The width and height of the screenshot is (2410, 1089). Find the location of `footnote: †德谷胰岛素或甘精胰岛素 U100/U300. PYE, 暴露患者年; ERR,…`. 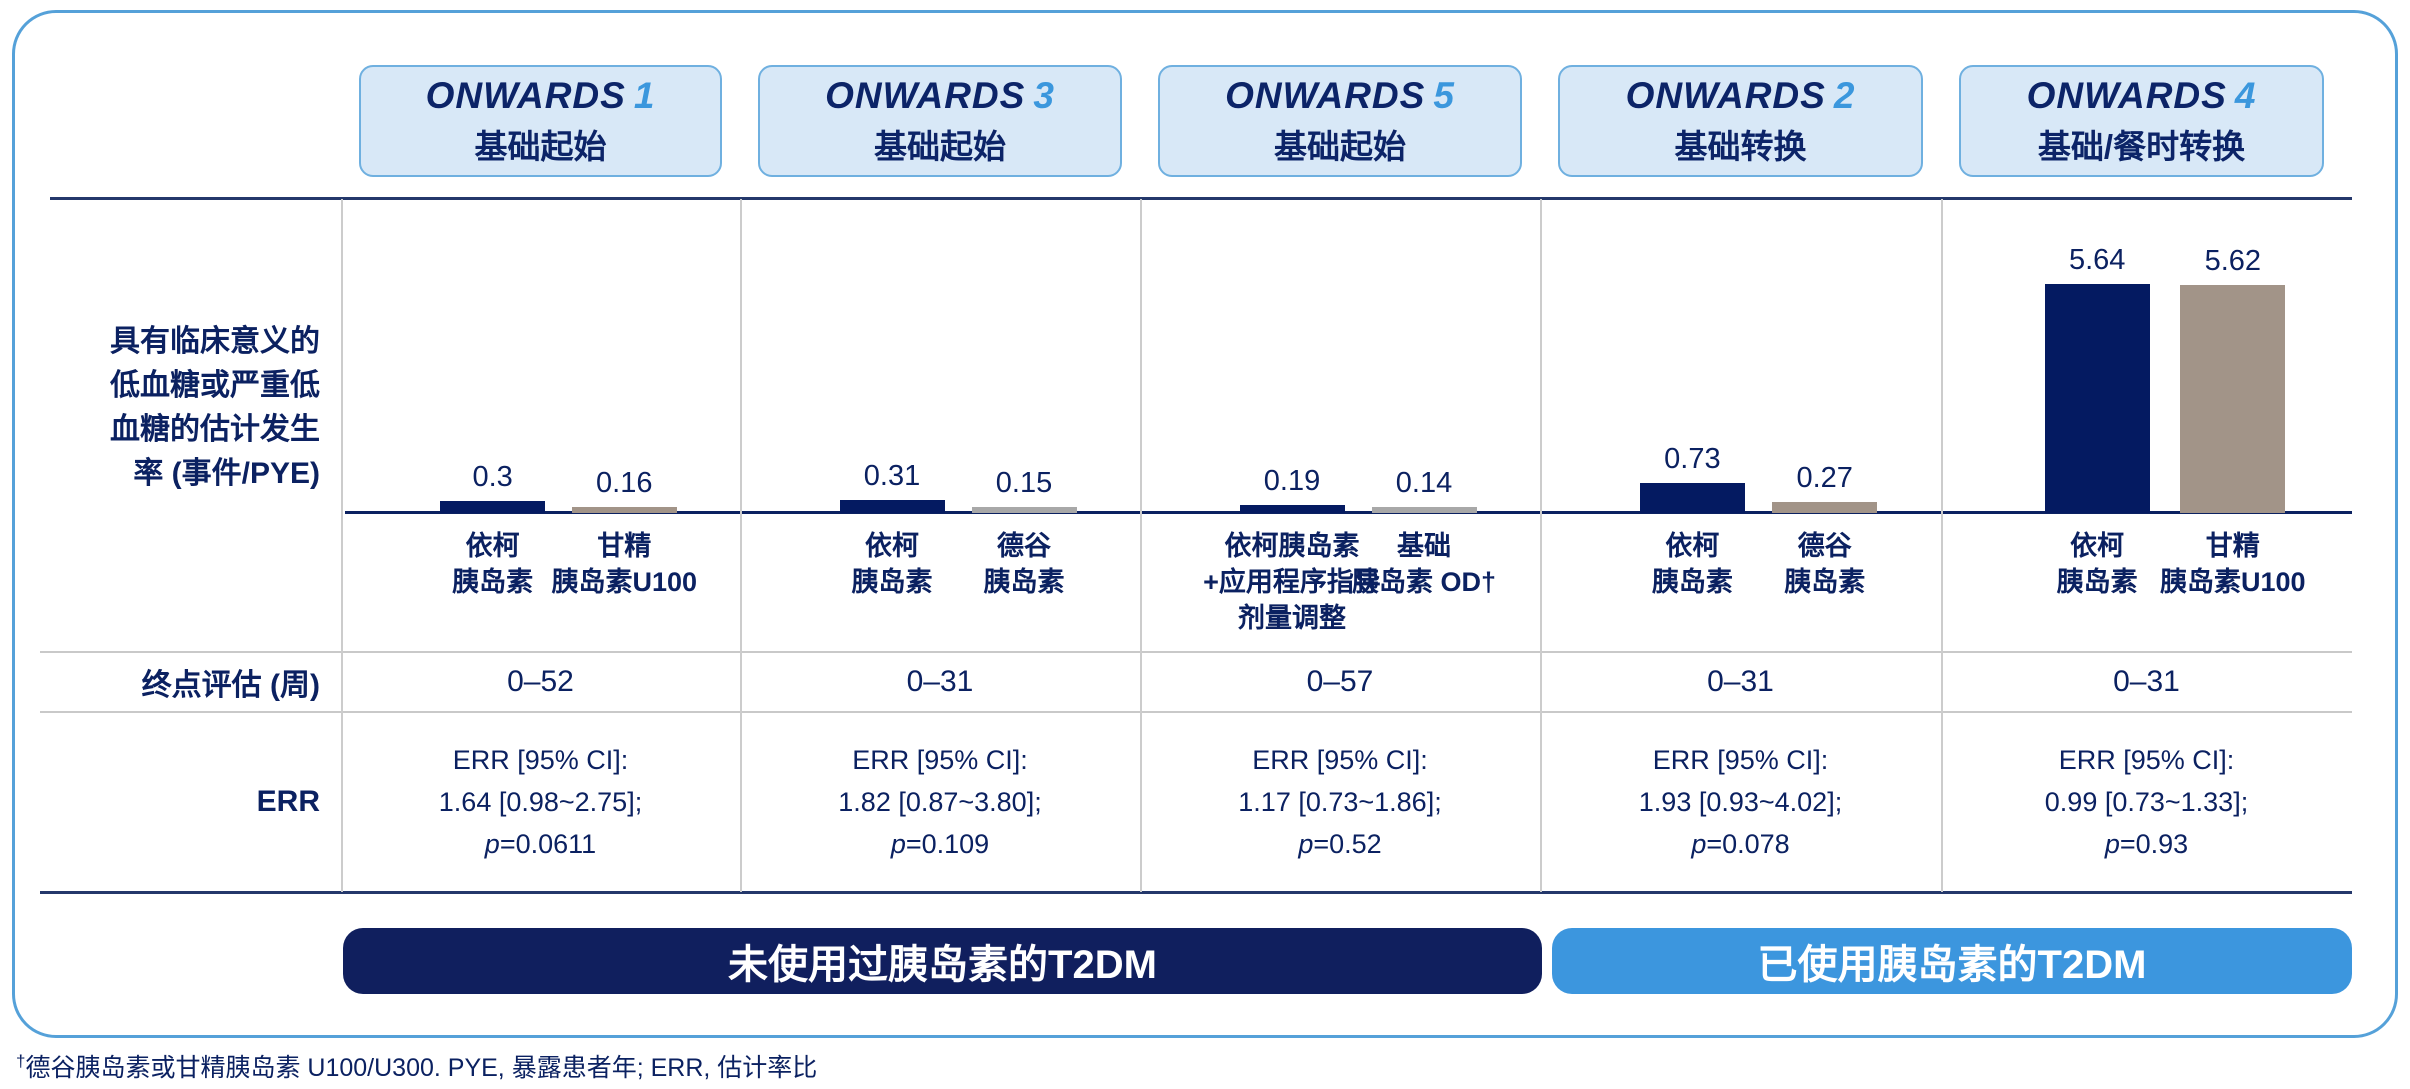

footnote: †德谷胰岛素或甘精胰岛素 U100/U300. PYE, 暴露患者年; ERR,… is located at coordinates (416, 1066).